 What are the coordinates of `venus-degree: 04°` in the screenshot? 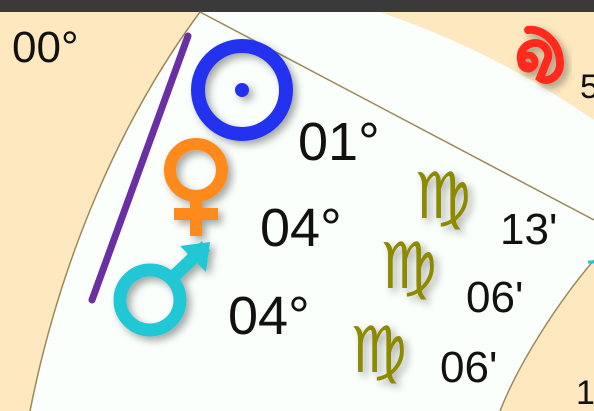 It's located at (301, 228).